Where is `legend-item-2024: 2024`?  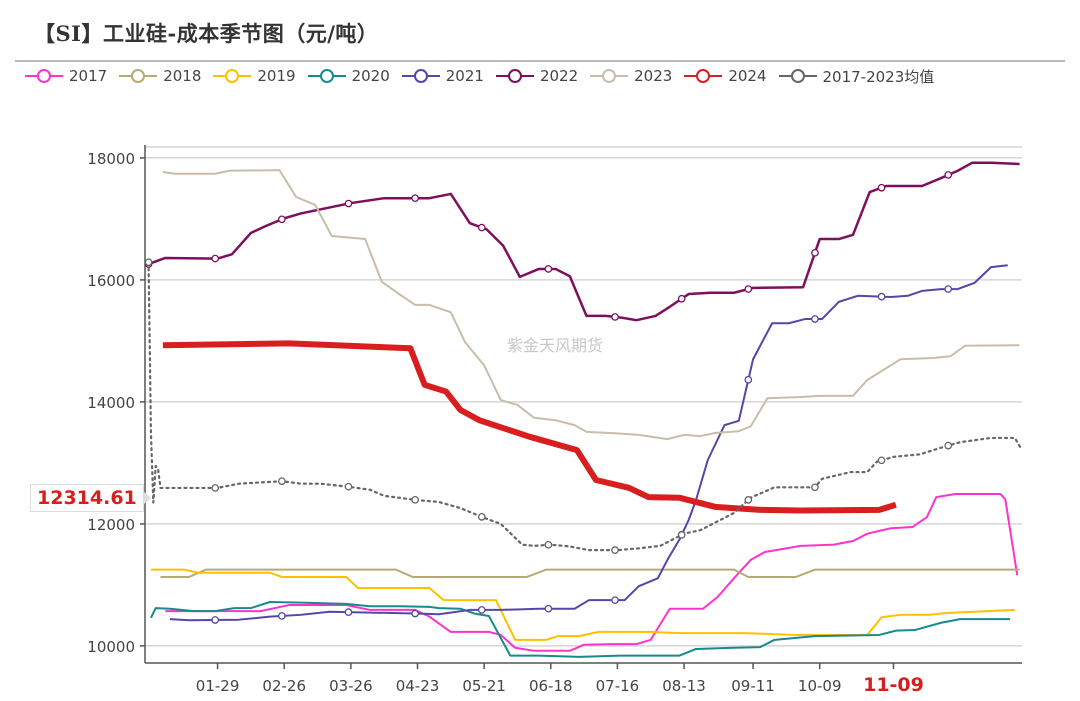 legend-item-2024: 2024 is located at coordinates (725, 76).